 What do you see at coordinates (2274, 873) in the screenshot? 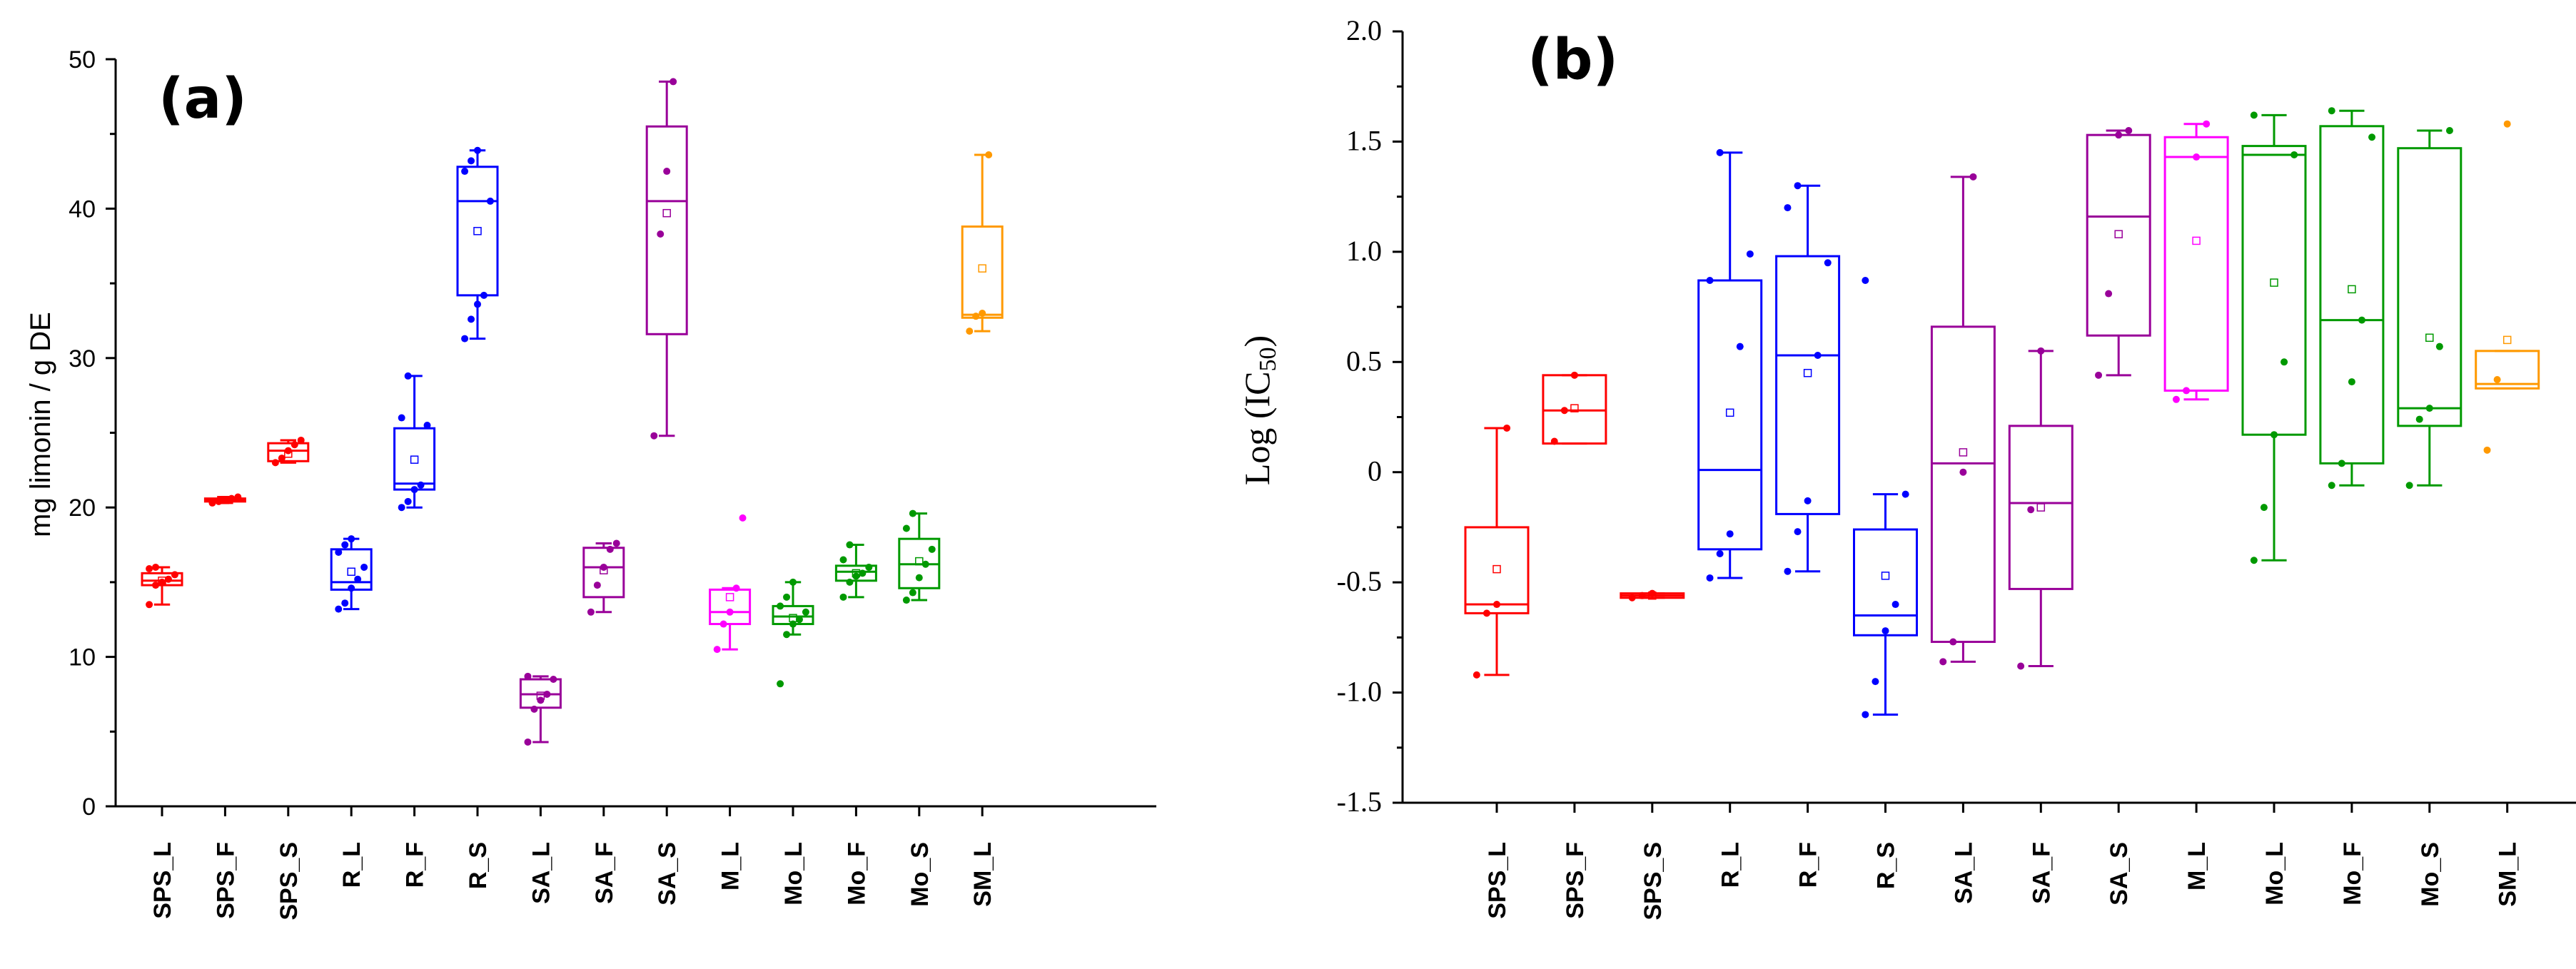
I see `x-tick-label-b: Mo_L` at bounding box center [2274, 873].